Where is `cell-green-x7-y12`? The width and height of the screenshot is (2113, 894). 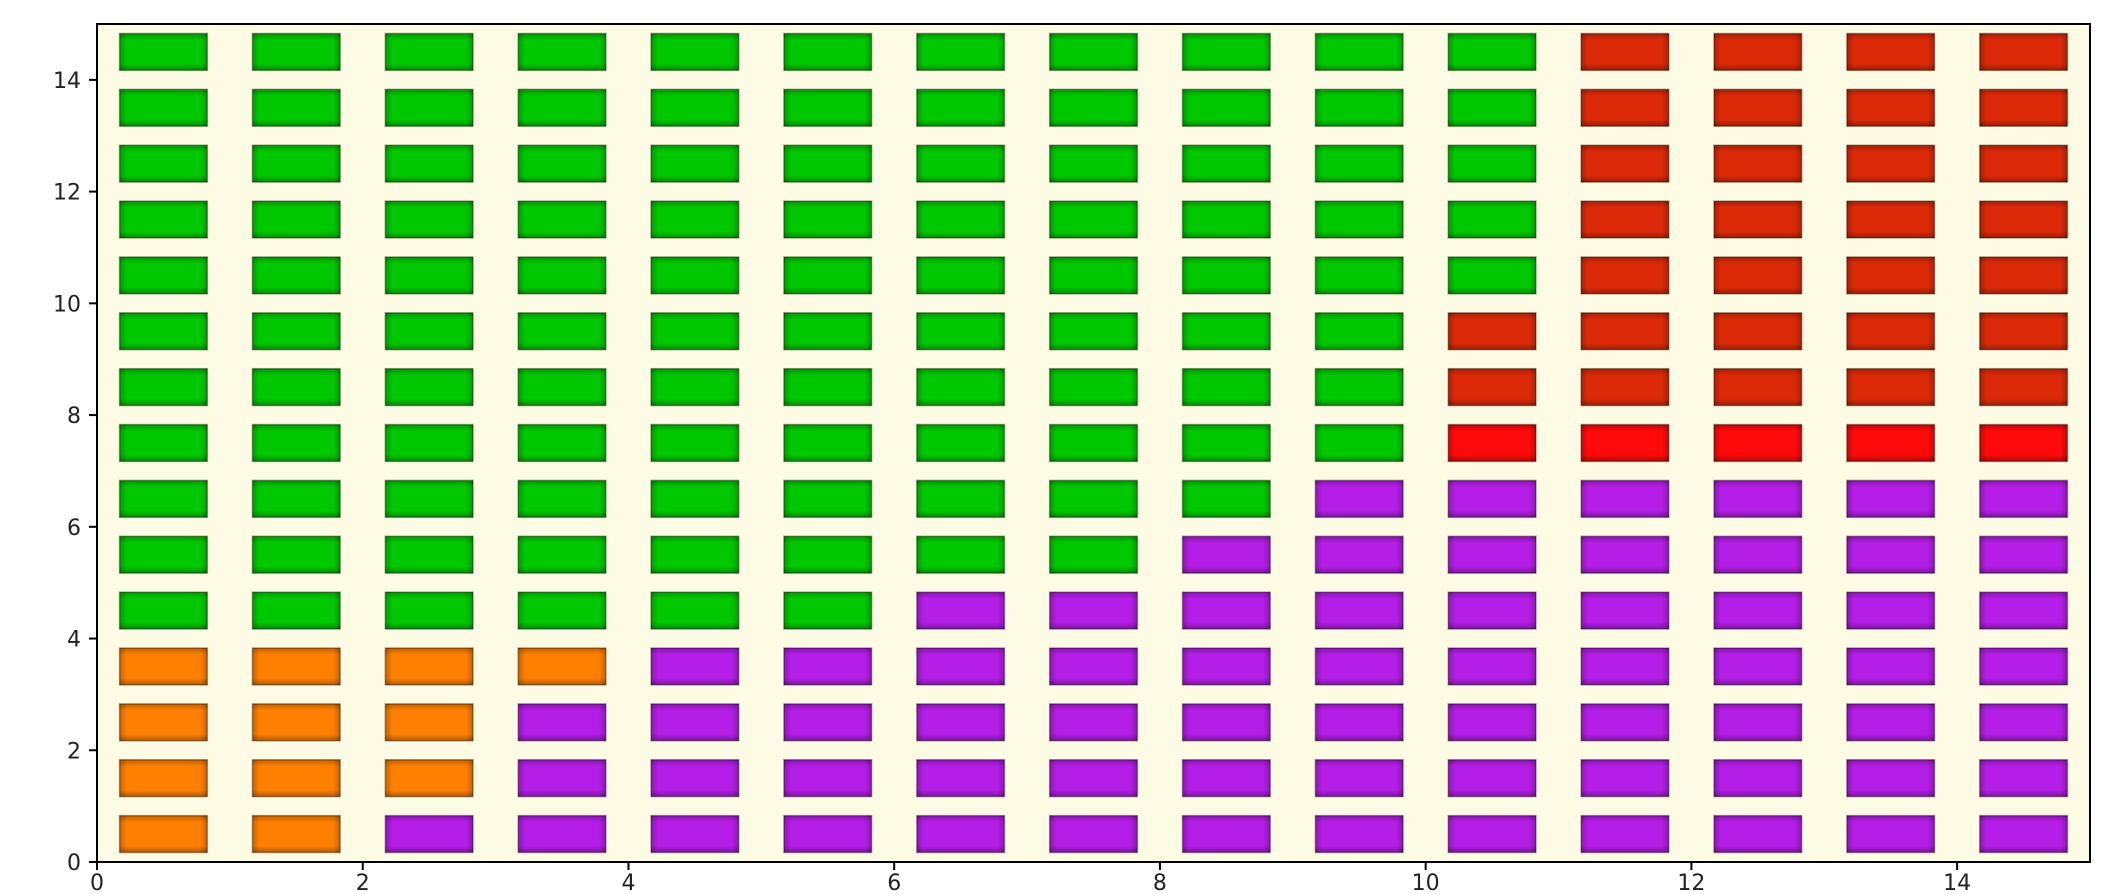
cell-green-x7-y12 is located at coordinates (1093, 163).